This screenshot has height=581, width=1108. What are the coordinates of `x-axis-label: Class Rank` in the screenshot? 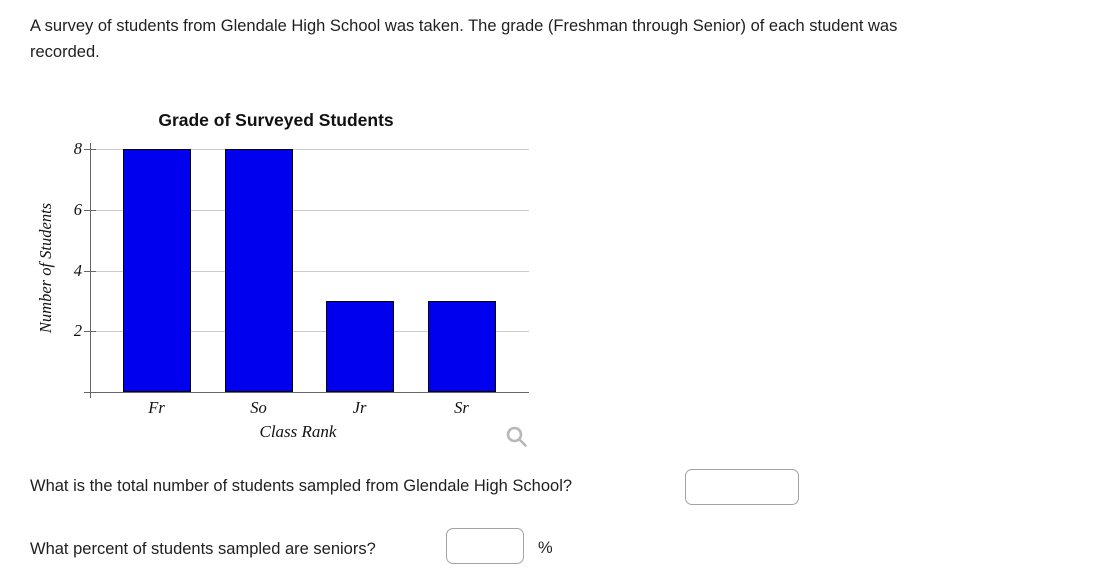 It's located at (298, 431).